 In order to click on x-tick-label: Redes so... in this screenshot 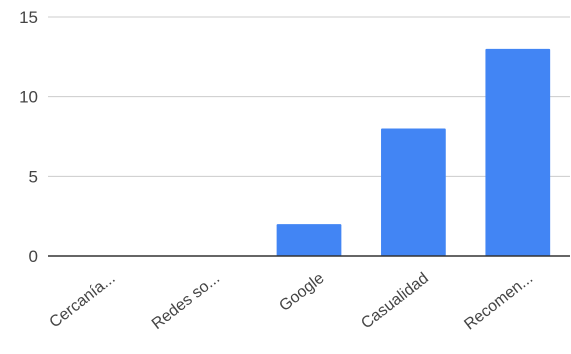, I will do `click(186, 301)`.